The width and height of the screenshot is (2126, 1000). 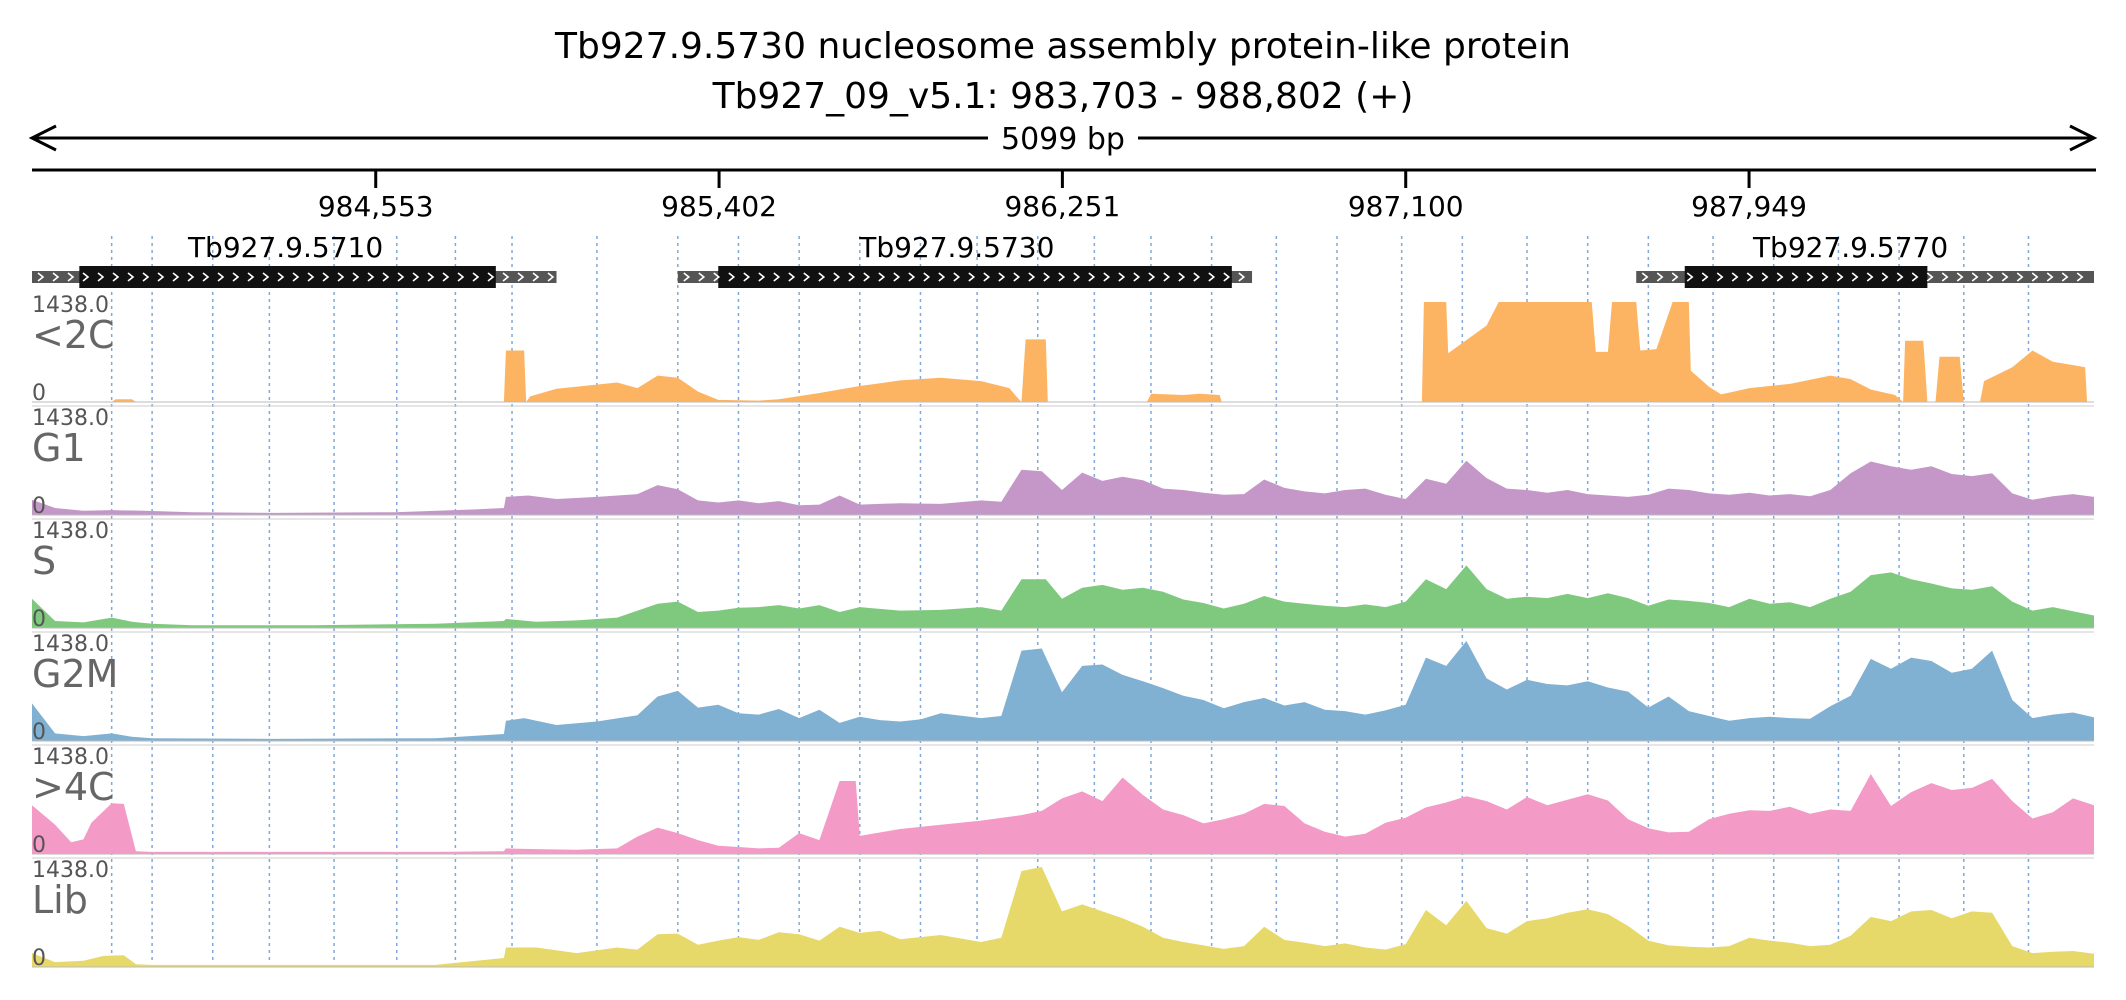 I want to click on coverage-track: 1438.0G1 0, so click(x=1063, y=462).